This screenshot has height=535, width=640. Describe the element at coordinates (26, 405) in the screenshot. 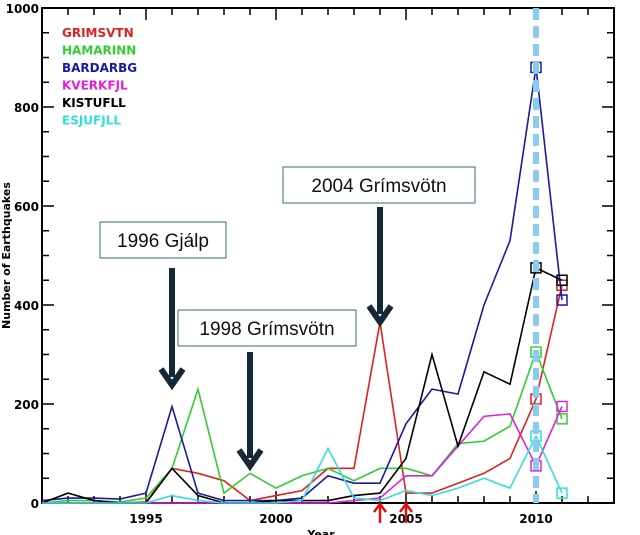

I see `y-tick-label: 200` at that location.